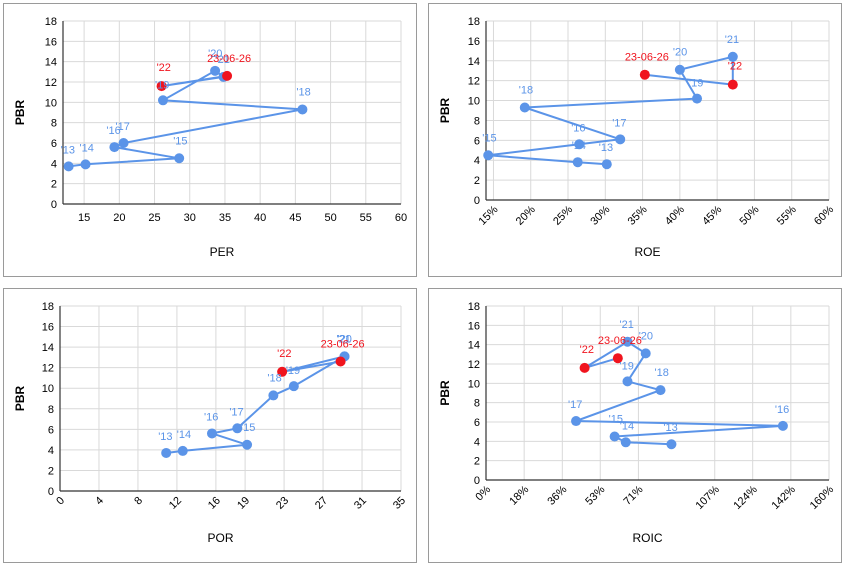 The image size is (846, 567). Describe the element at coordinates (675, 215) in the screenshot. I see `x-tick-label: 40%` at that location.